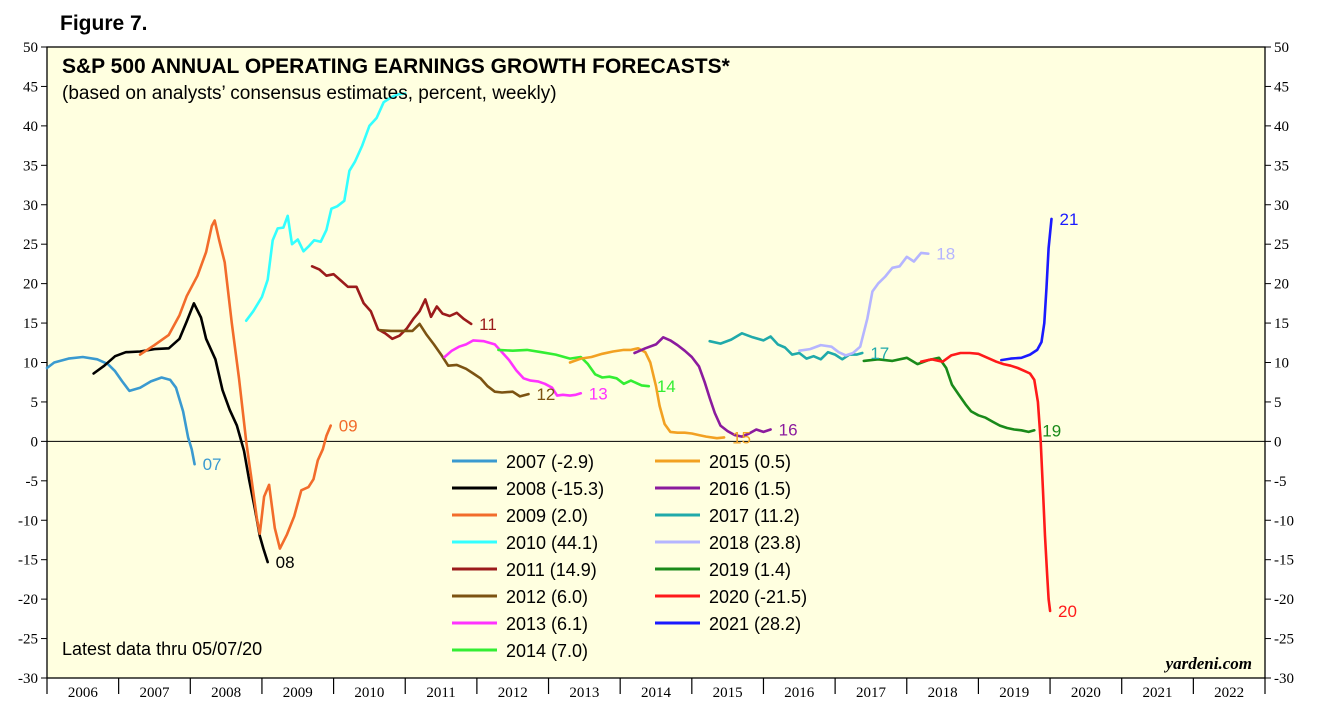 Image resolution: width=1328 pixels, height=720 pixels. Describe the element at coordinates (30, 364) in the screenshot. I see `y-tick-label-left: 10` at that location.